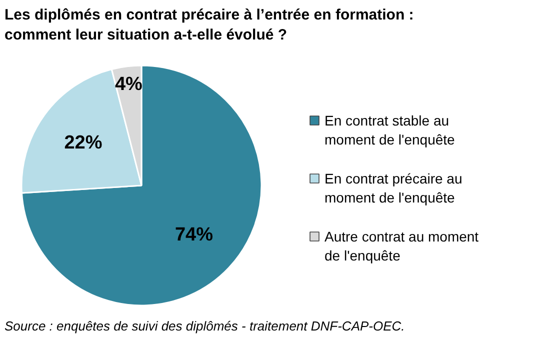 This screenshot has width=533, height=340. What do you see at coordinates (204, 326) in the screenshot?
I see `source-note: Source : enquêtes de suivi des diplômés - traitement DNF-CAP-OEC.` at bounding box center [204, 326].